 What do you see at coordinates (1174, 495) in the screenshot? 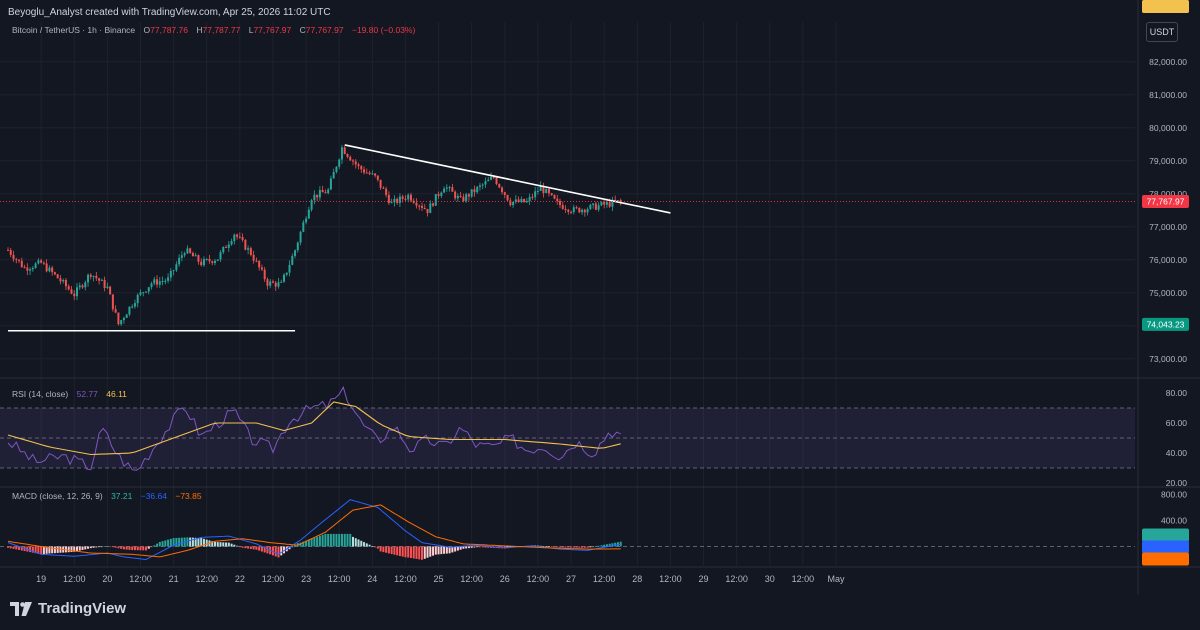
I see `macd-tick-label: 800.00` at bounding box center [1174, 495].